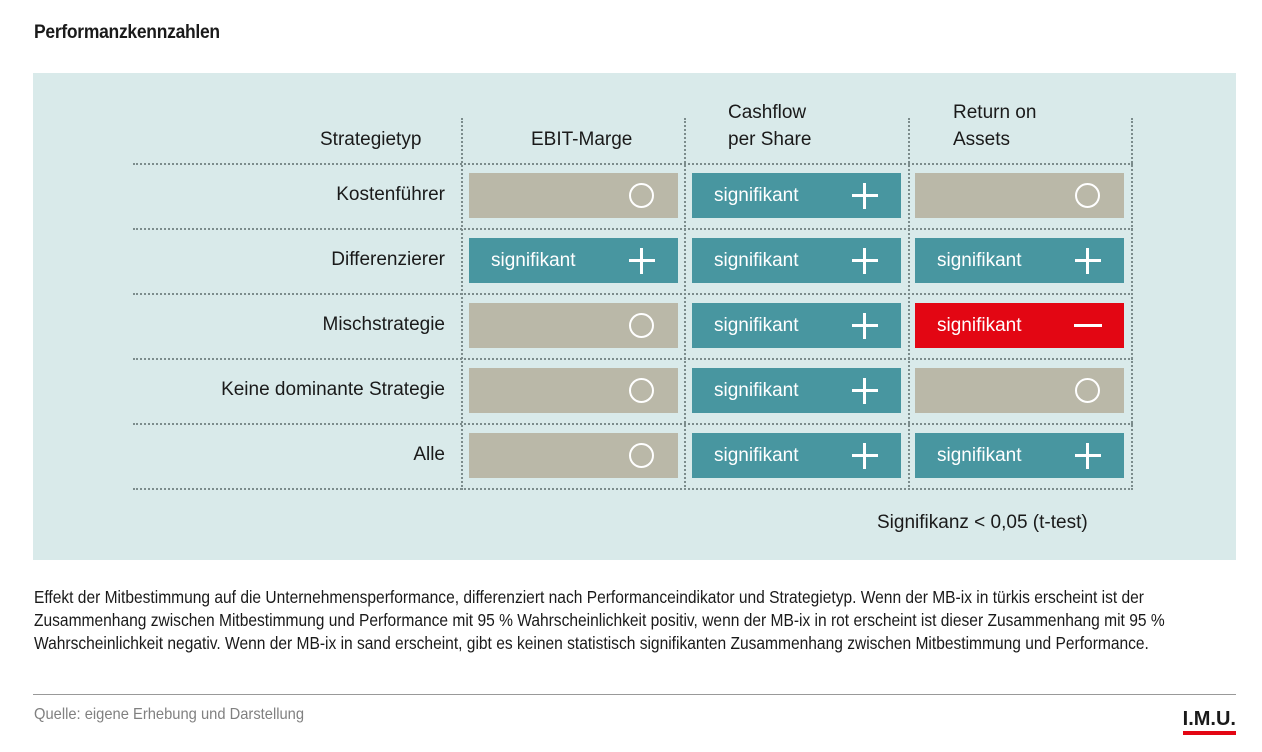  I want to click on column-header: EBIT-Marge, so click(581, 126).